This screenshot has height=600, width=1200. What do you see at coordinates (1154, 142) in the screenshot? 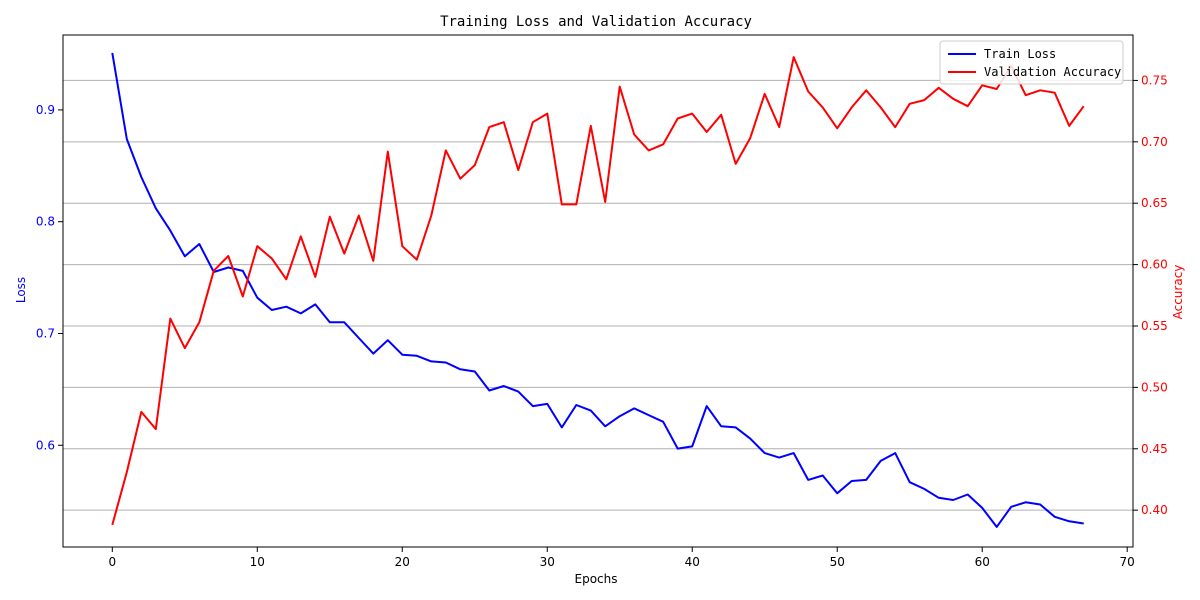
I see `y-right-tick-label: 0.70` at bounding box center [1154, 142].